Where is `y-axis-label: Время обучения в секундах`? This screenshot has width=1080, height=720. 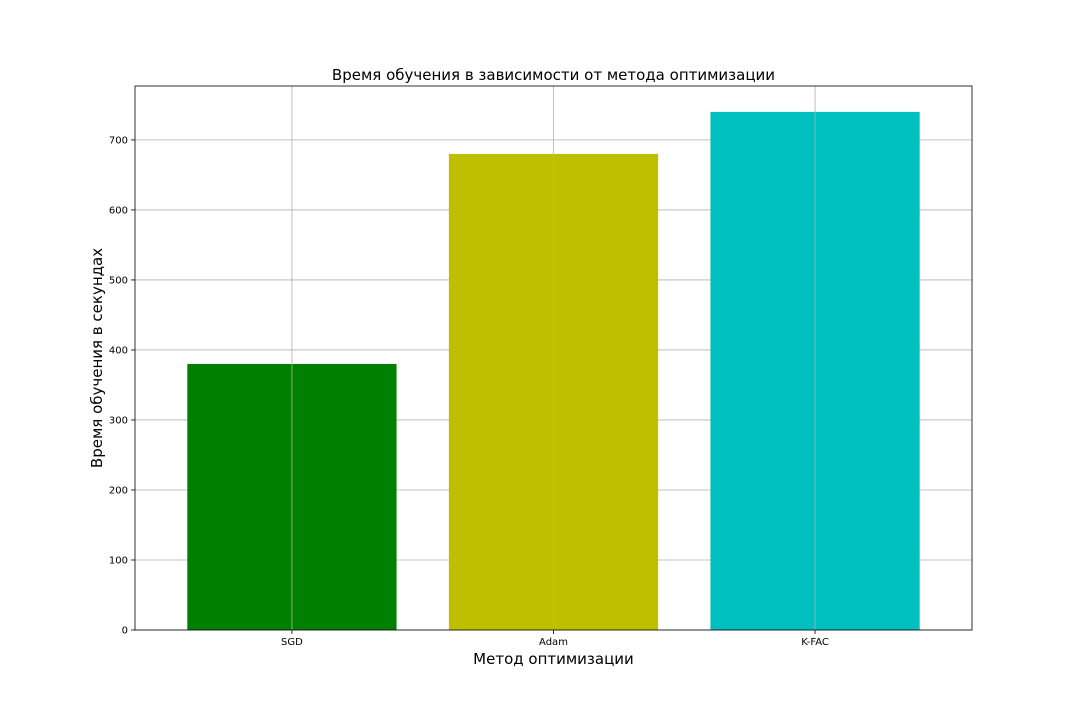
y-axis-label: Время обучения в секундах is located at coordinates (97, 358).